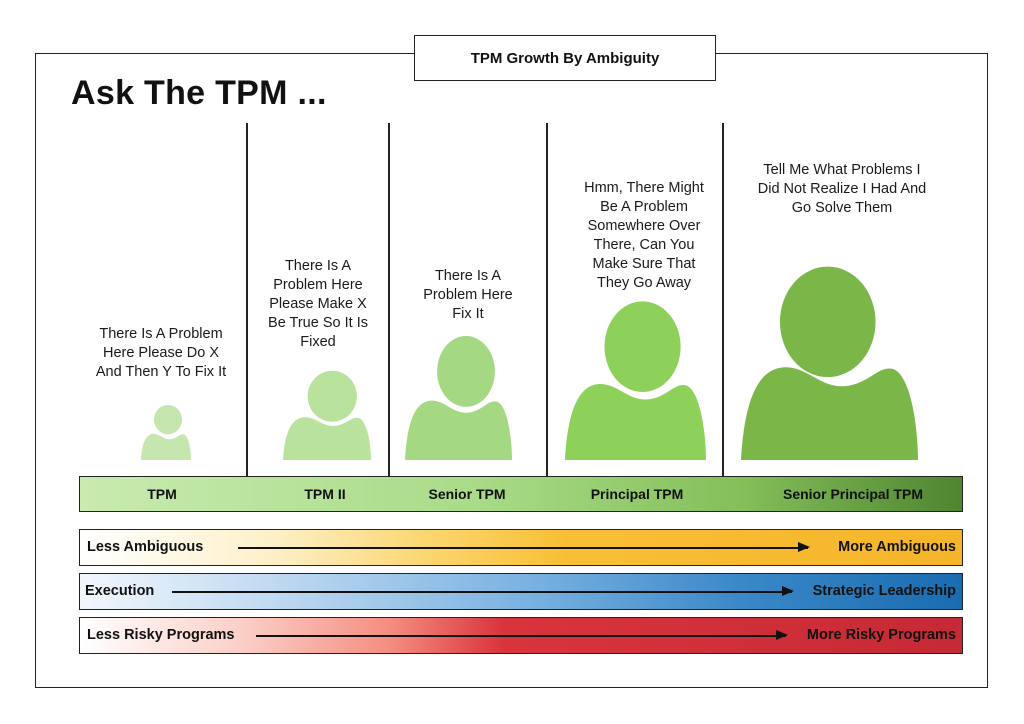 Image resolution: width=1024 pixels, height=724 pixels. I want to click on level-senior-tpm: Senior TPM, so click(467, 494).